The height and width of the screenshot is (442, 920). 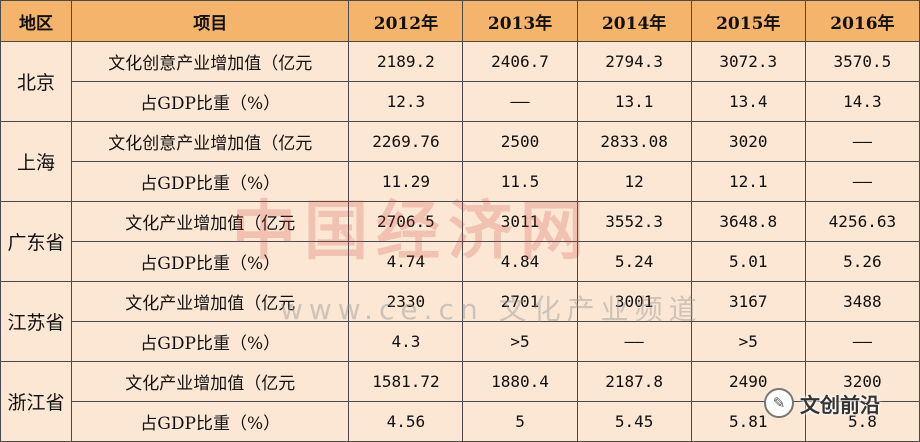 I want to click on value-cell: 2490, so click(x=748, y=381).